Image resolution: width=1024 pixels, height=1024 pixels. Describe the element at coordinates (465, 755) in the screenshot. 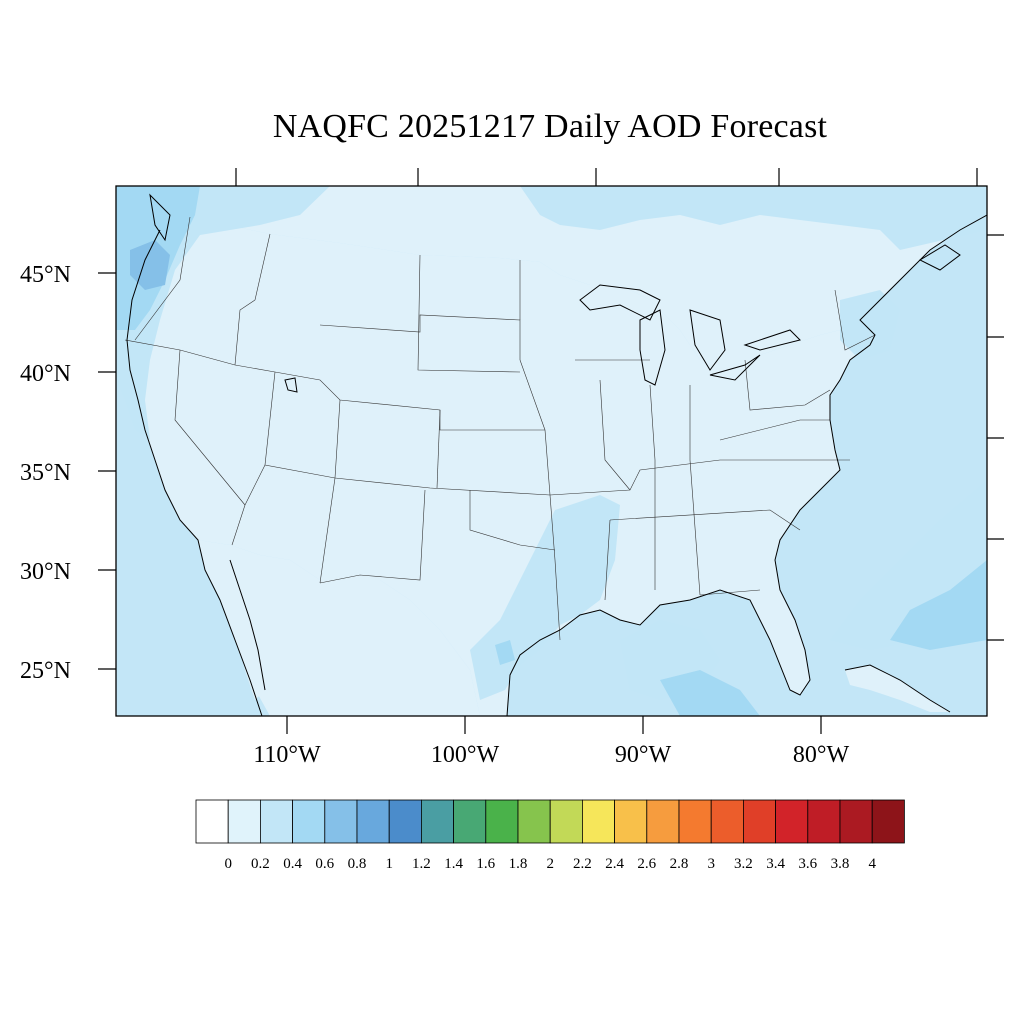

I see `lon-label-100: 100°W` at that location.